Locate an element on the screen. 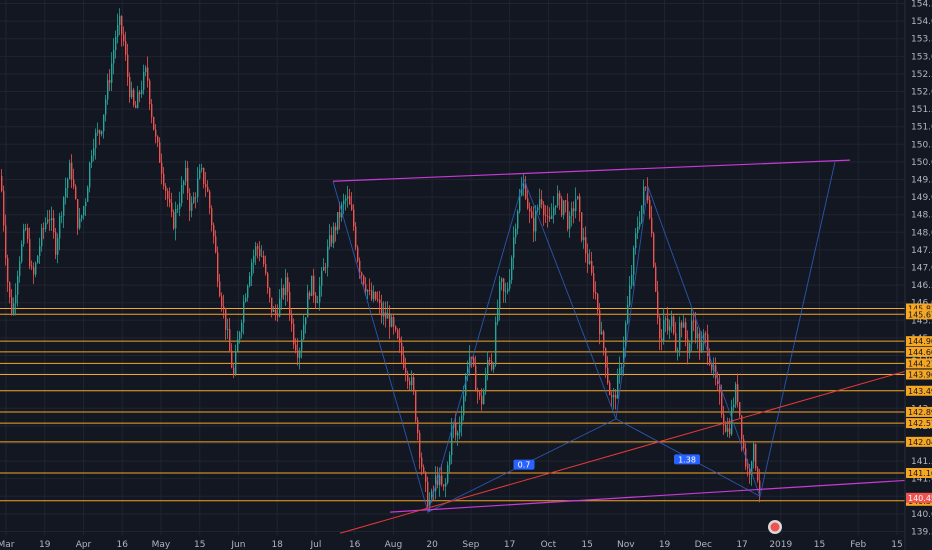  pattern-line is located at coordinates (594, 465).